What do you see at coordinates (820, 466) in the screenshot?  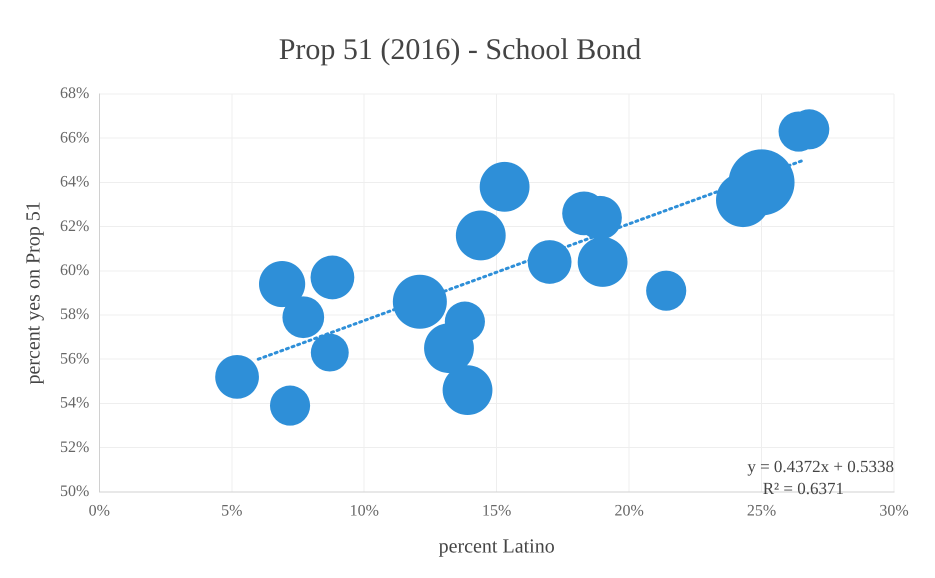 I see `annotation: y = 0.4372x + 0.5338` at bounding box center [820, 466].